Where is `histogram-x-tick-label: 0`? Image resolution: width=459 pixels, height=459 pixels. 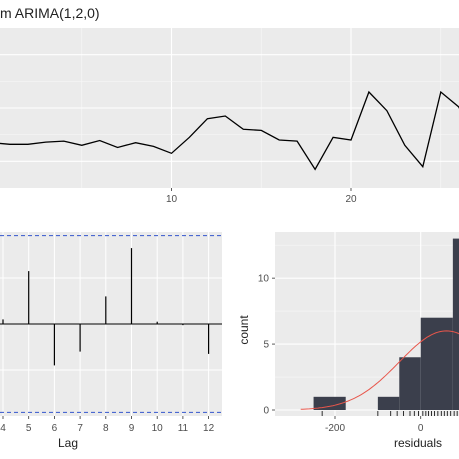
histogram-x-tick-label: 0 is located at coordinates (421, 428).